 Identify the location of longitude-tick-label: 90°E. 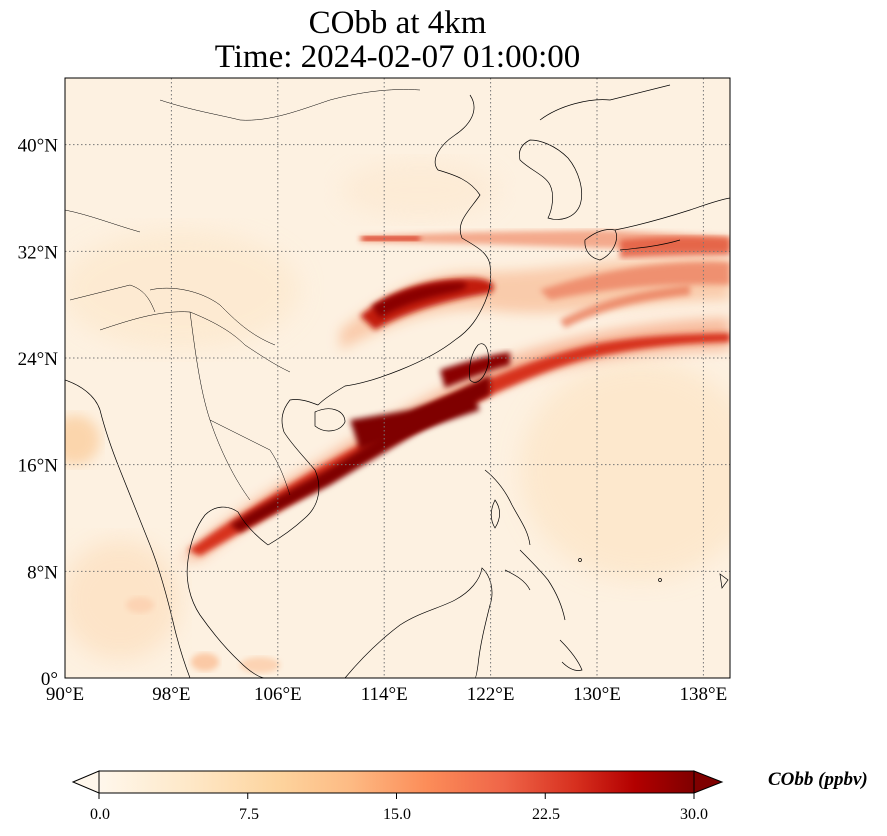
(65, 694).